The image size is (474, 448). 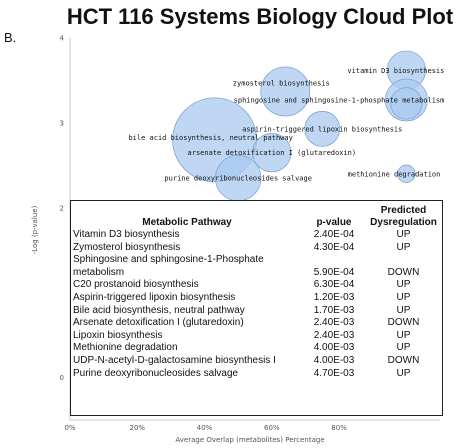 I want to click on cell-pathway-text: Lipoxin biosynthesis, so click(x=118, y=335).